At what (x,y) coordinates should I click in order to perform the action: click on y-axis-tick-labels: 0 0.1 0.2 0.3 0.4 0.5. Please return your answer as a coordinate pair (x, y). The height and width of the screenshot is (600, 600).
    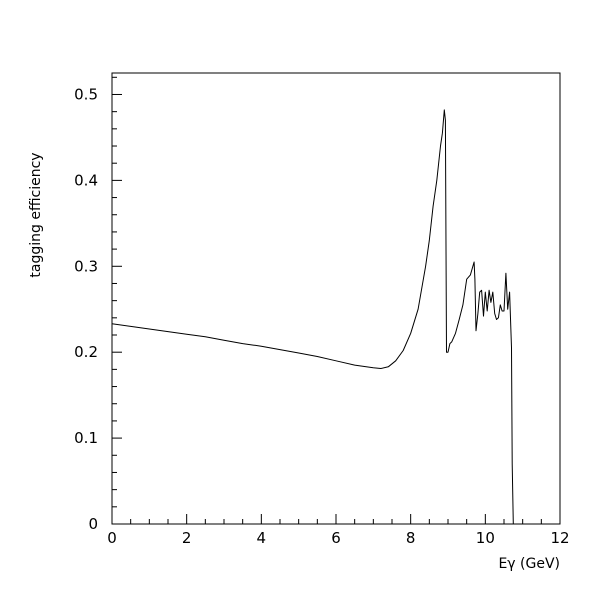
    Looking at the image, I should click on (86, 309).